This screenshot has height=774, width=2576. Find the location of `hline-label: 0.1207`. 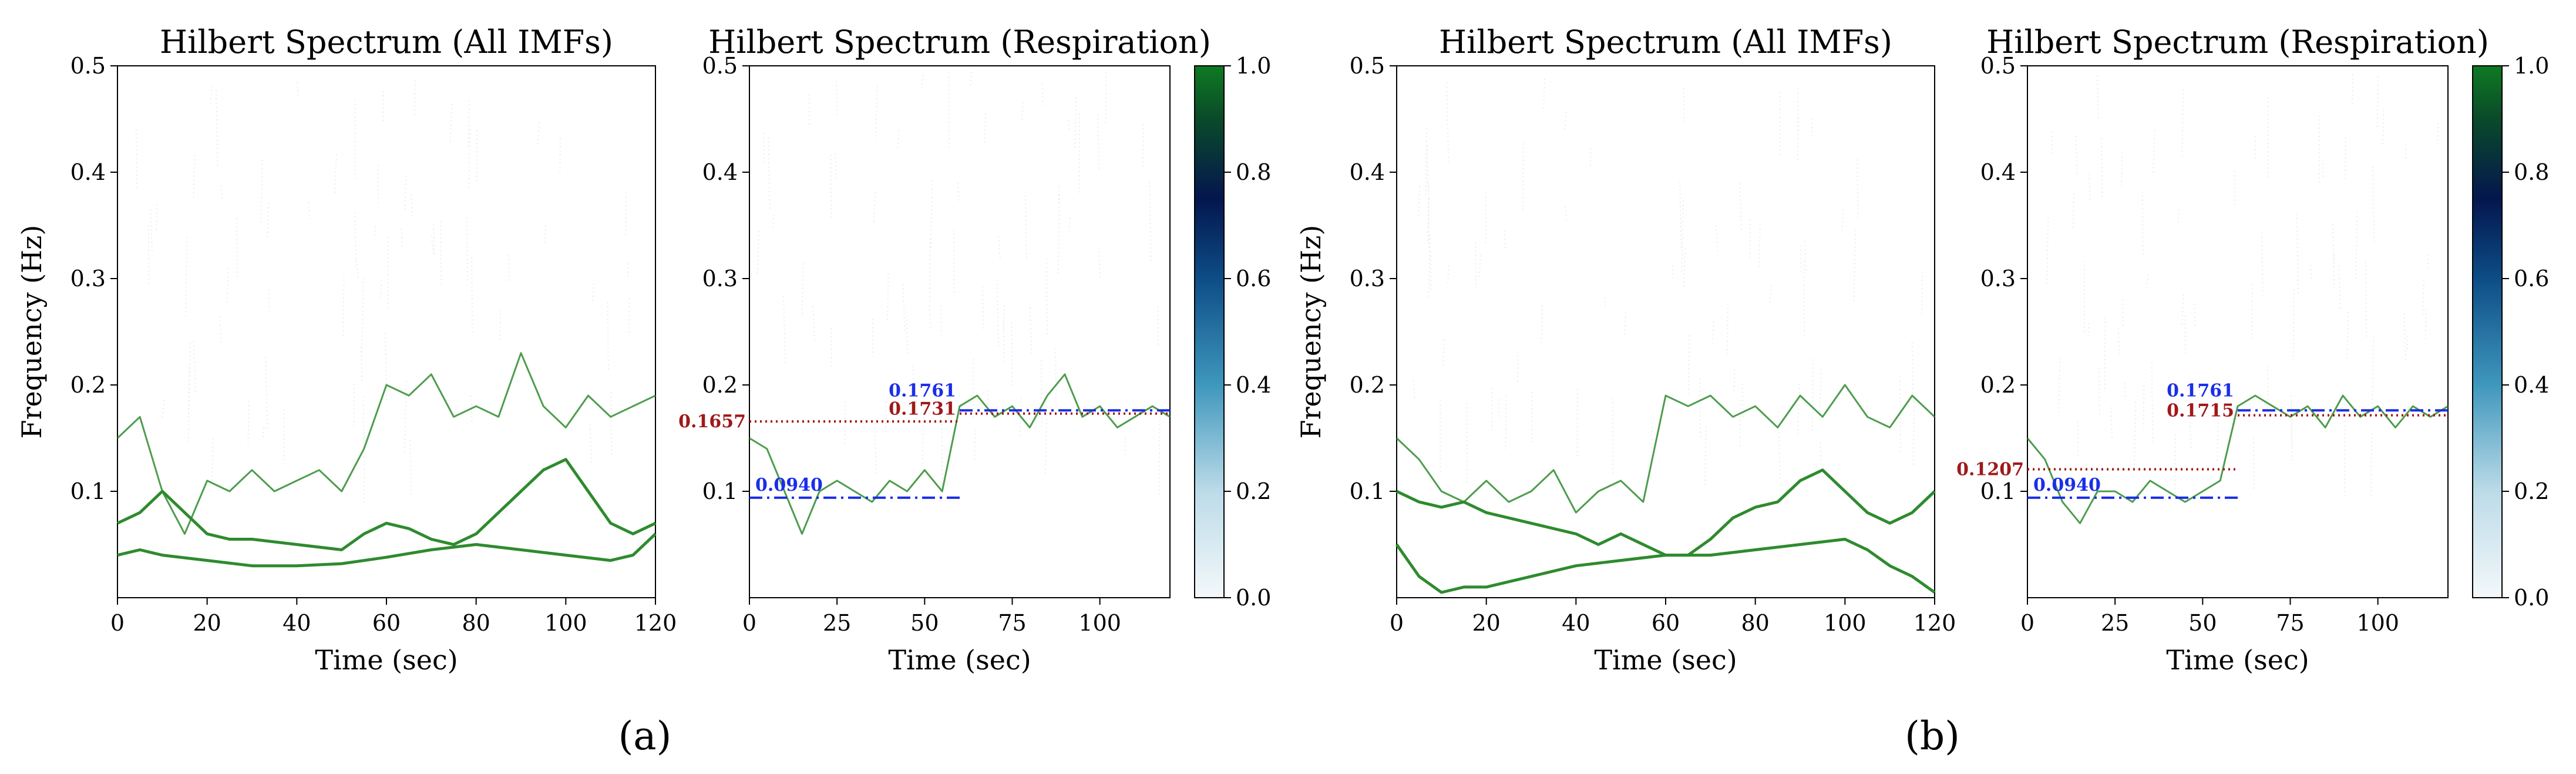

hline-label: 0.1207 is located at coordinates (1990, 470).